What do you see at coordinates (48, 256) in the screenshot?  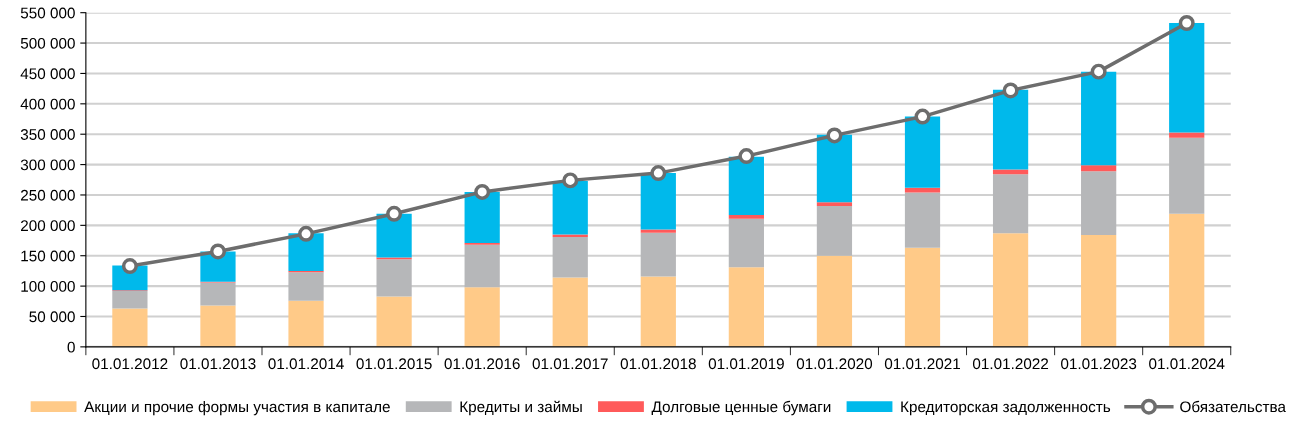 I see `y-tick-label: 150 000` at bounding box center [48, 256].